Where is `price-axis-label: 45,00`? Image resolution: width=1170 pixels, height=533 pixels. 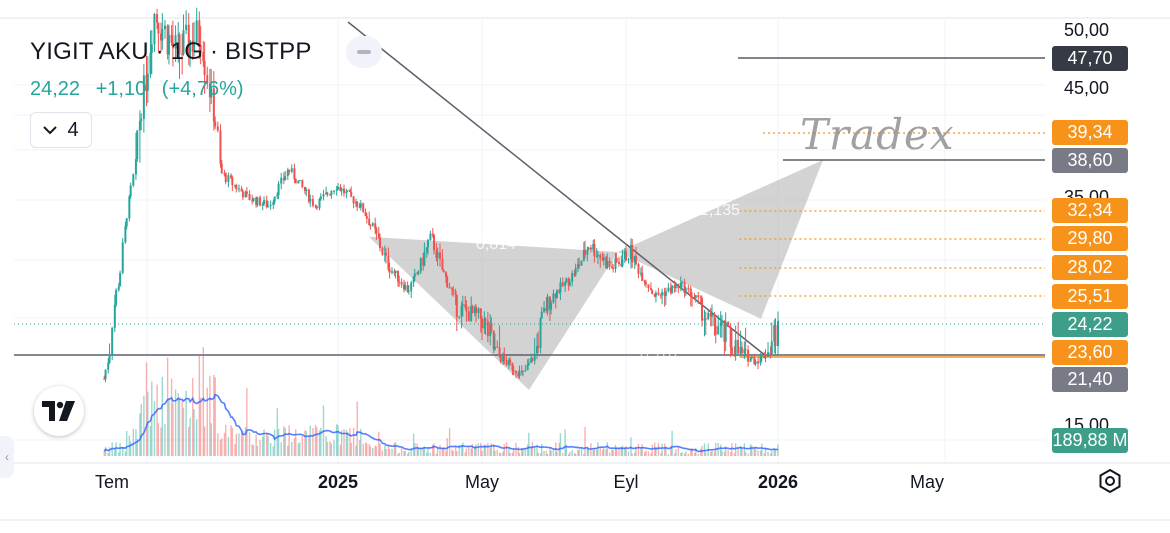 price-axis-label: 45,00 is located at coordinates (1087, 88).